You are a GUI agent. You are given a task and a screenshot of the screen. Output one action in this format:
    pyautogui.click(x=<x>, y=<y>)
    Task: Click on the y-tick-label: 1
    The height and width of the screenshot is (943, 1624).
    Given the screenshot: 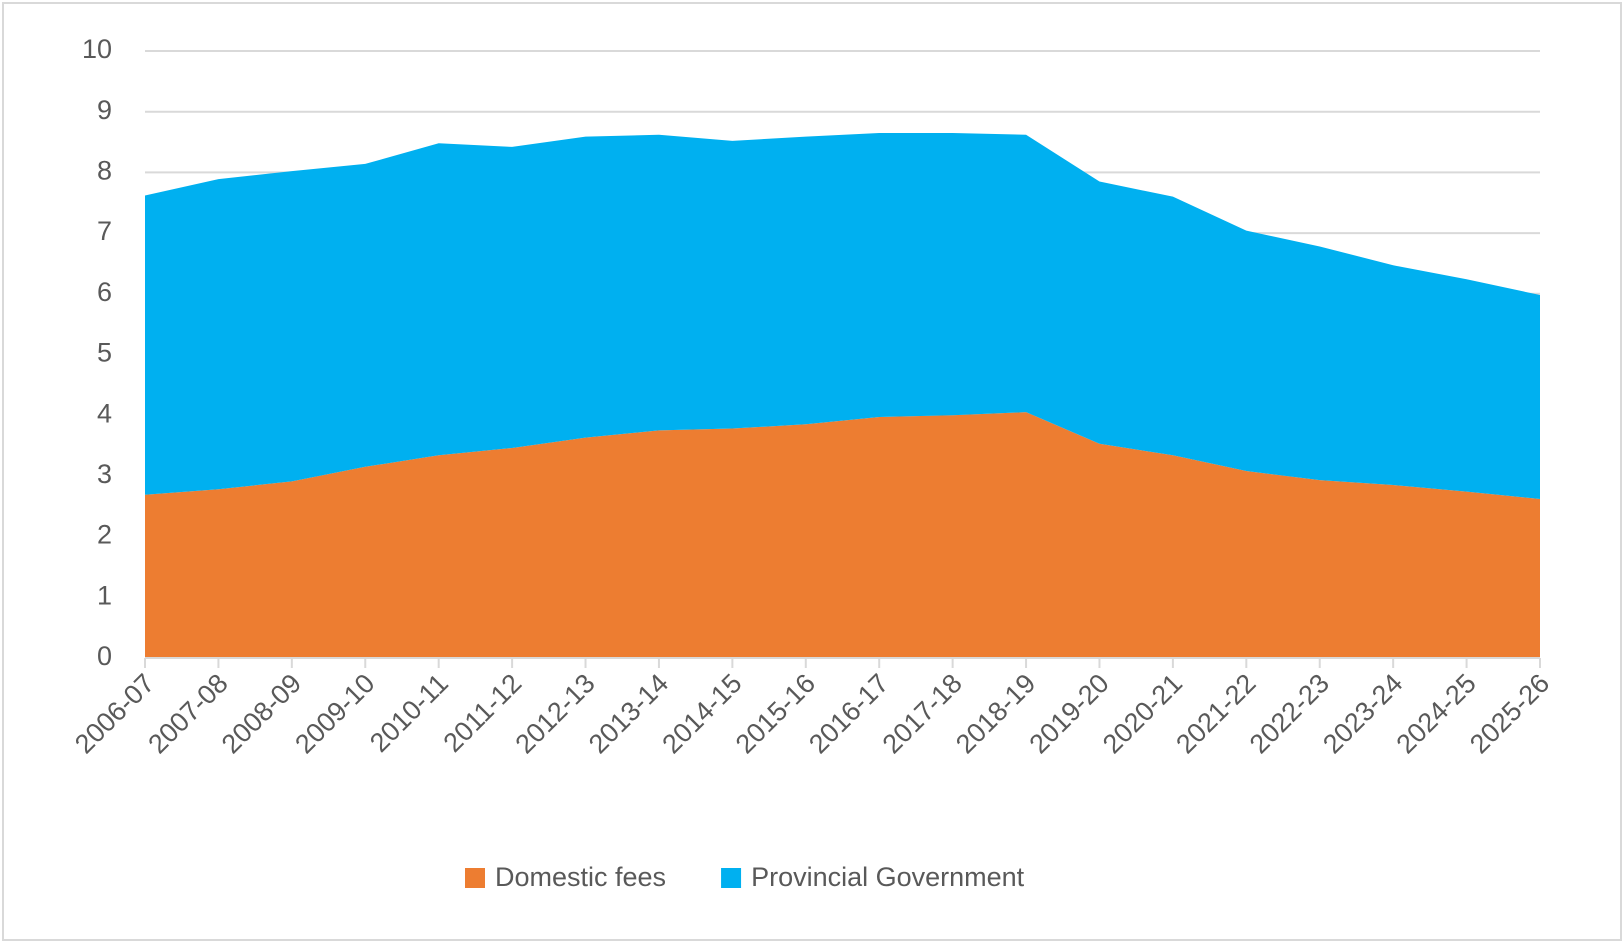 What is the action you would take?
    pyautogui.click(x=104, y=595)
    